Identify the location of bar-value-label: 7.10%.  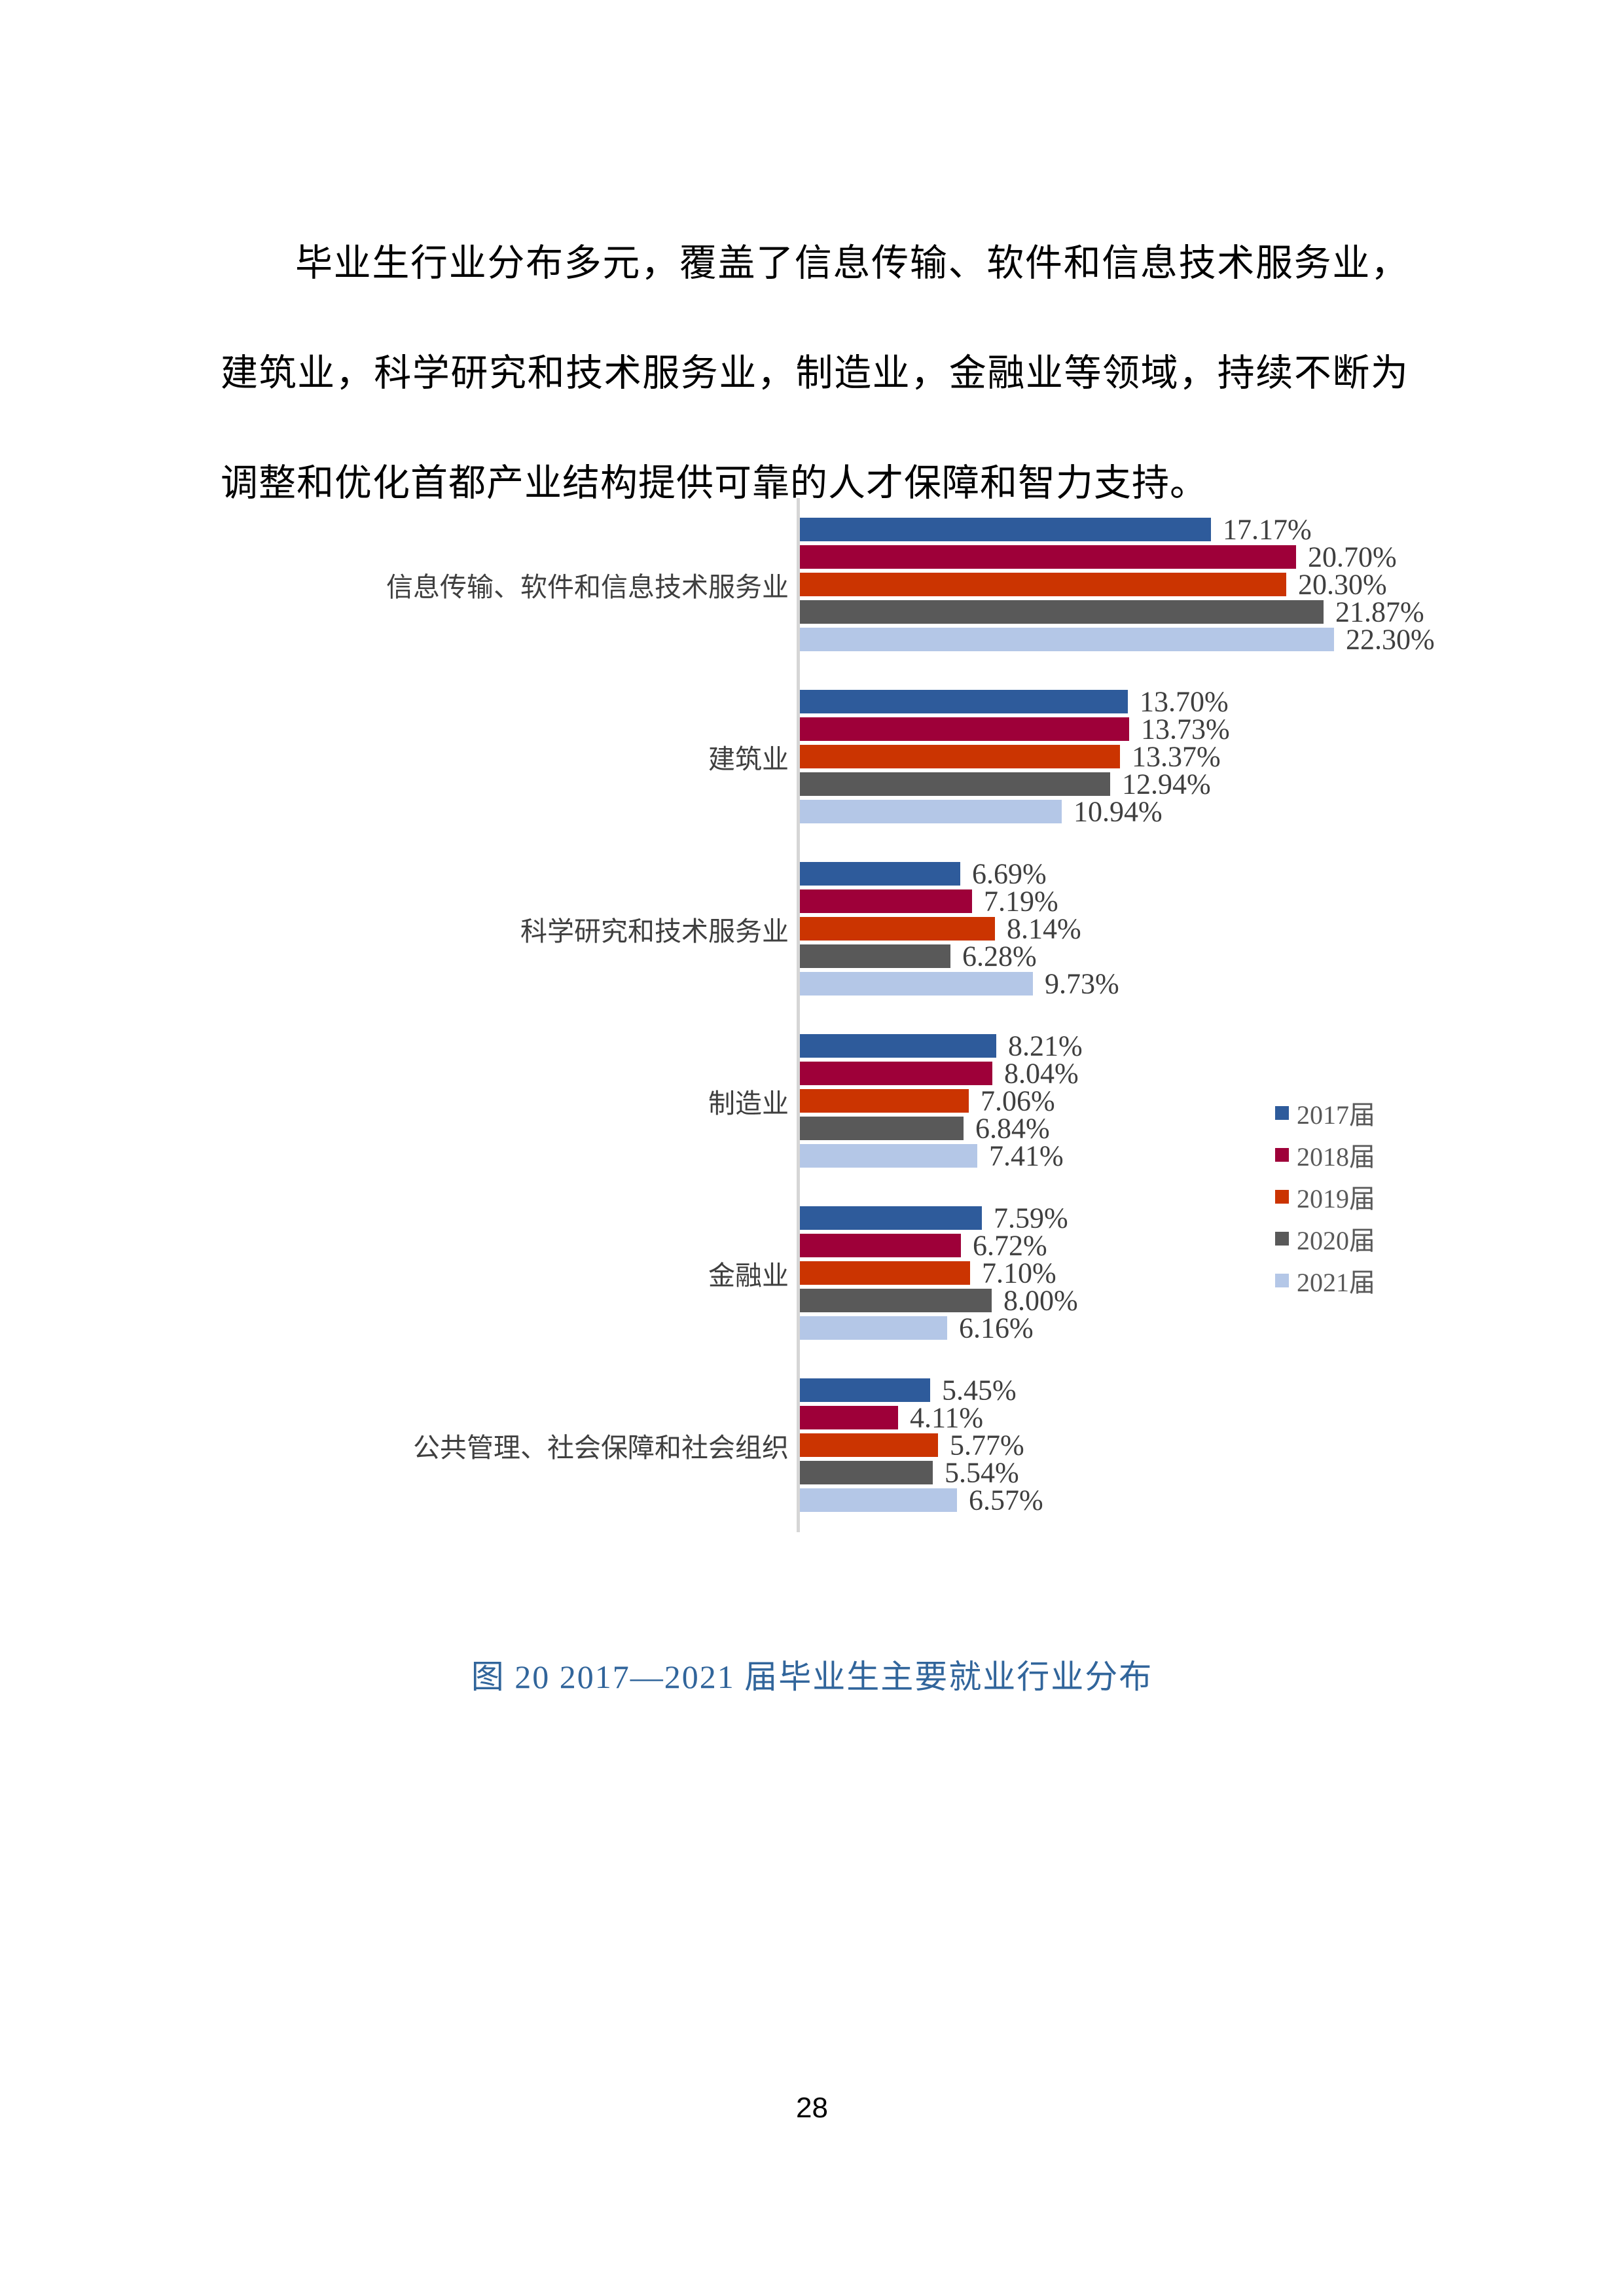
(1019, 1273).